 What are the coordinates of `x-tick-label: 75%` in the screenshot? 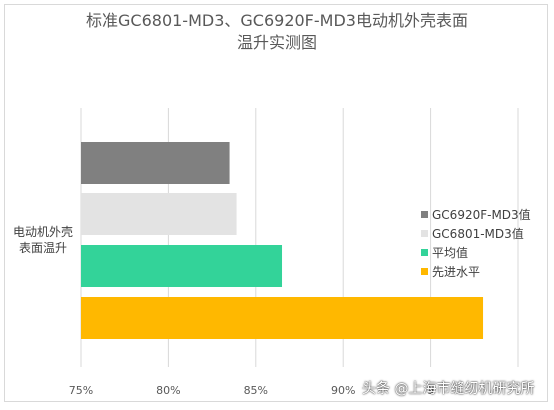 It's located at (81, 390).